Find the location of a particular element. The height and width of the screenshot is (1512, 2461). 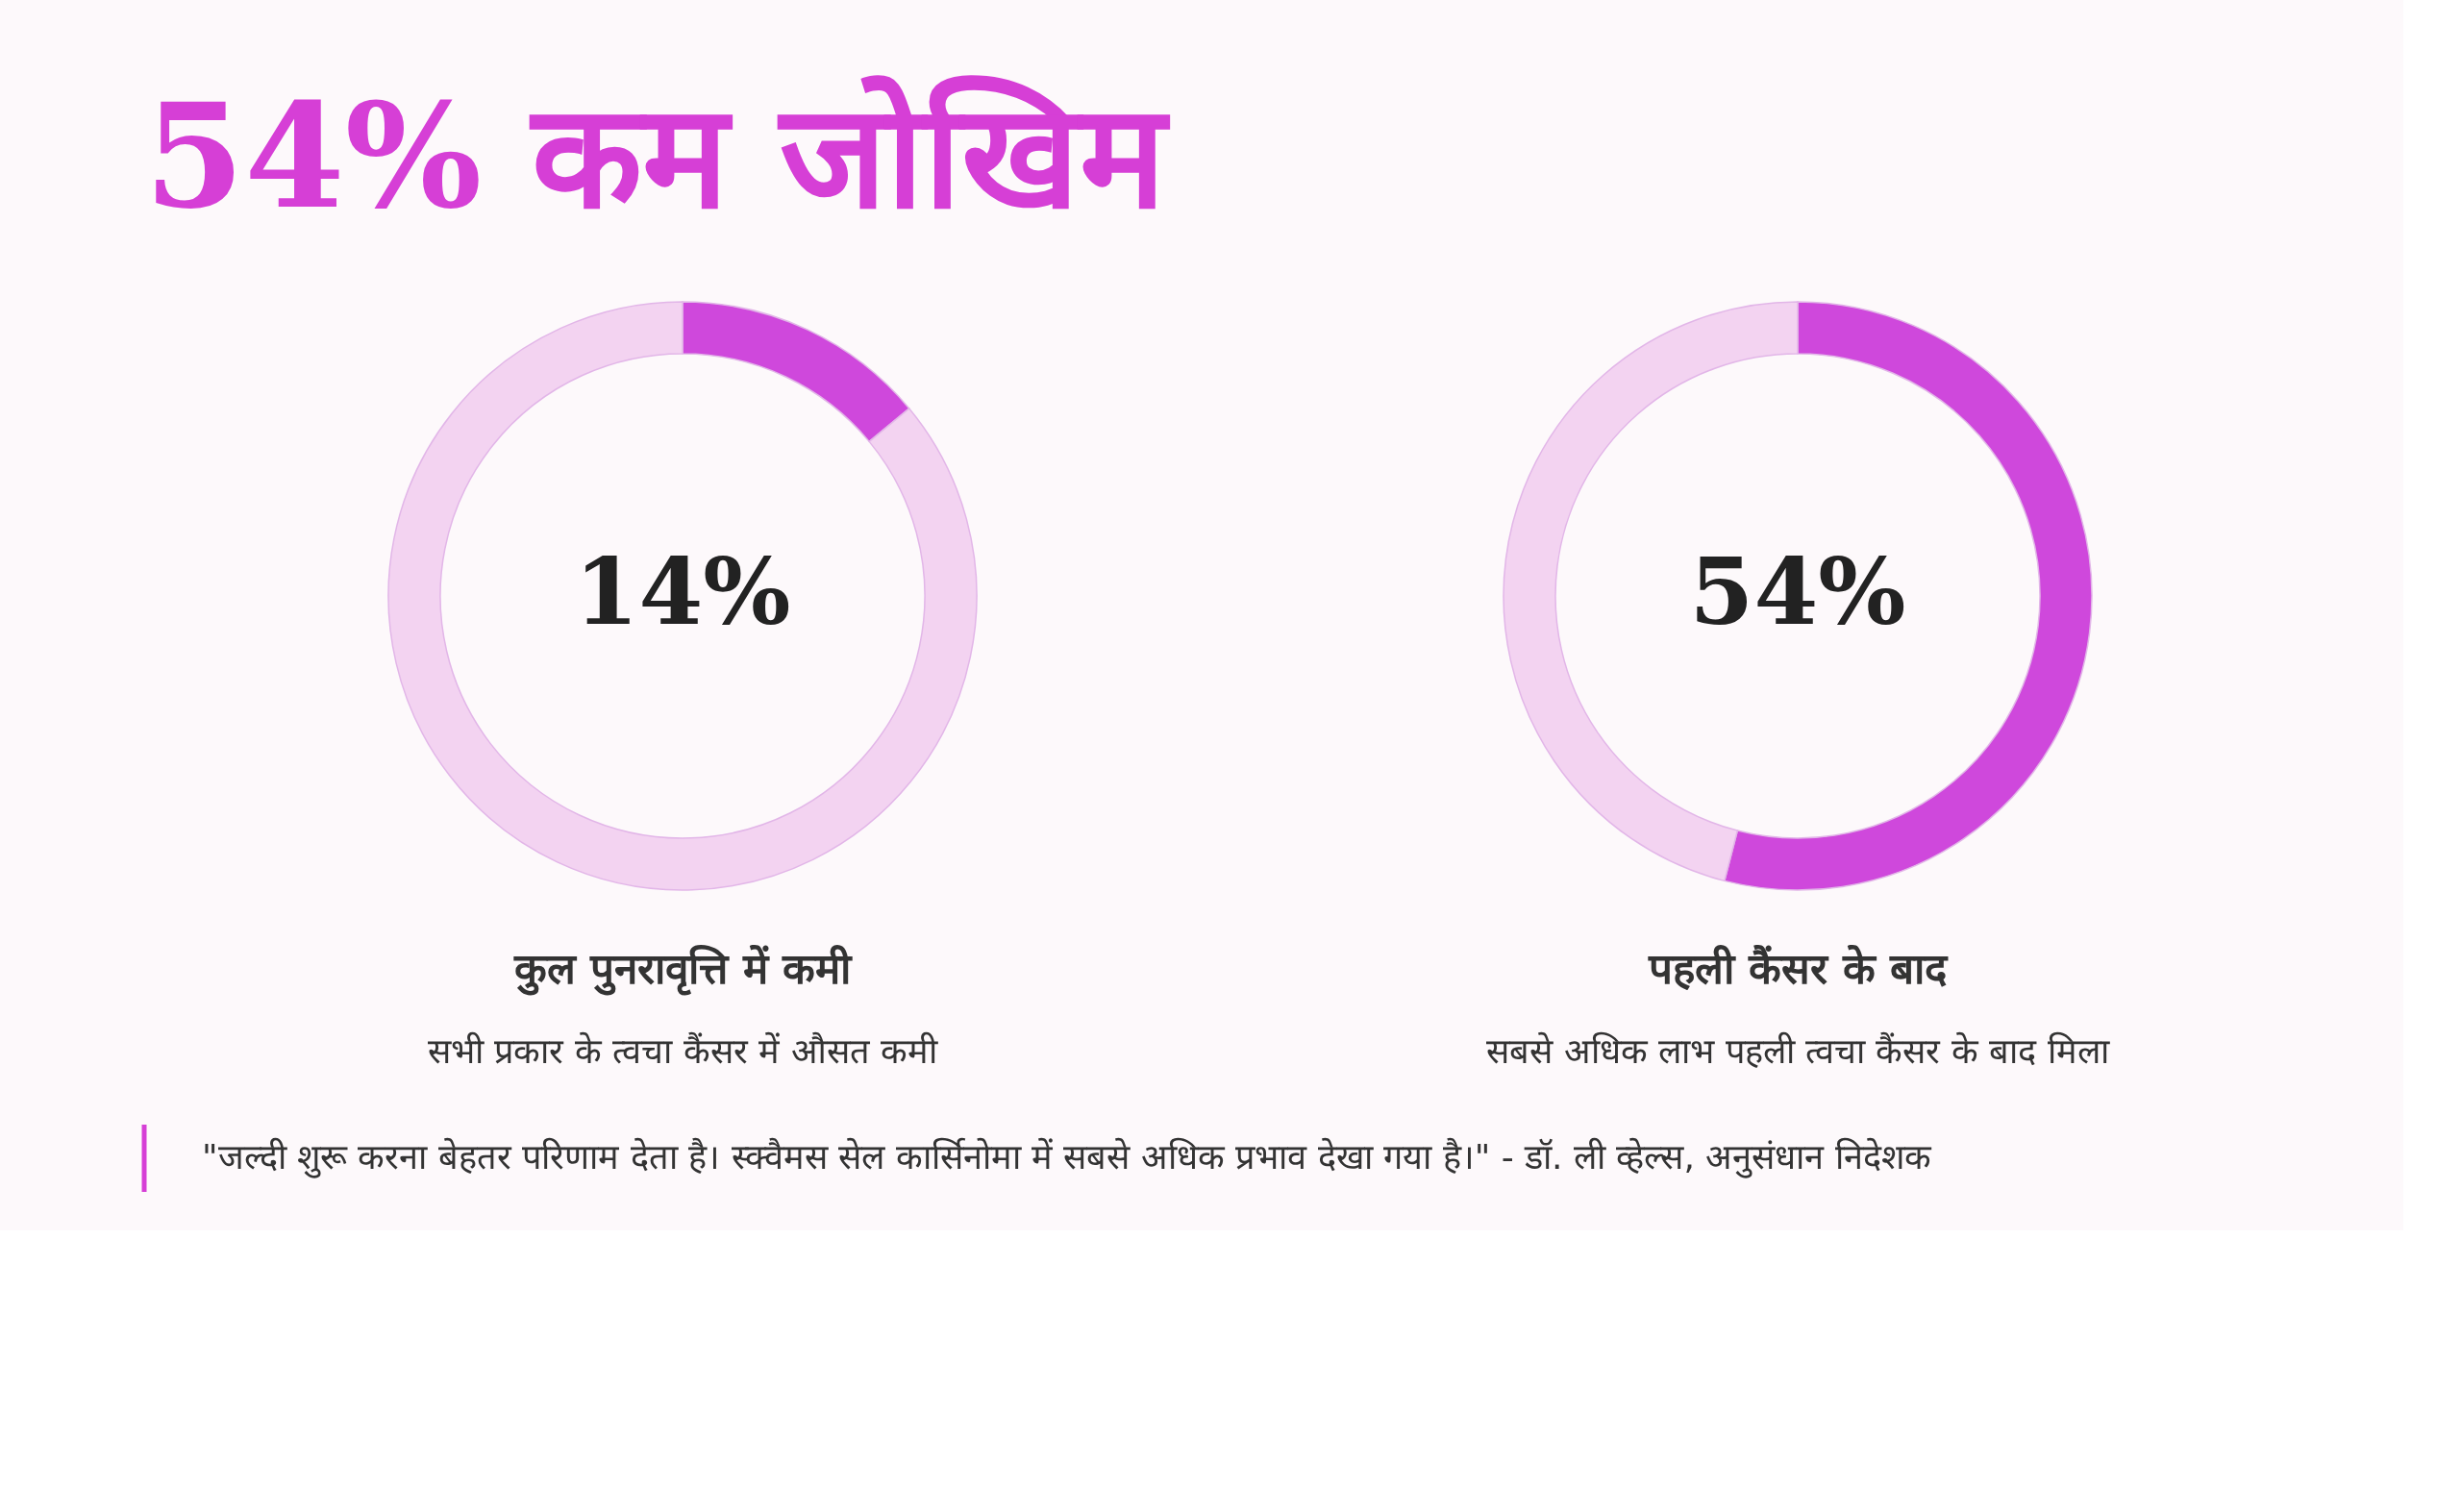

text: पहली कैंसर के बाद is located at coordinates (1798, 968).